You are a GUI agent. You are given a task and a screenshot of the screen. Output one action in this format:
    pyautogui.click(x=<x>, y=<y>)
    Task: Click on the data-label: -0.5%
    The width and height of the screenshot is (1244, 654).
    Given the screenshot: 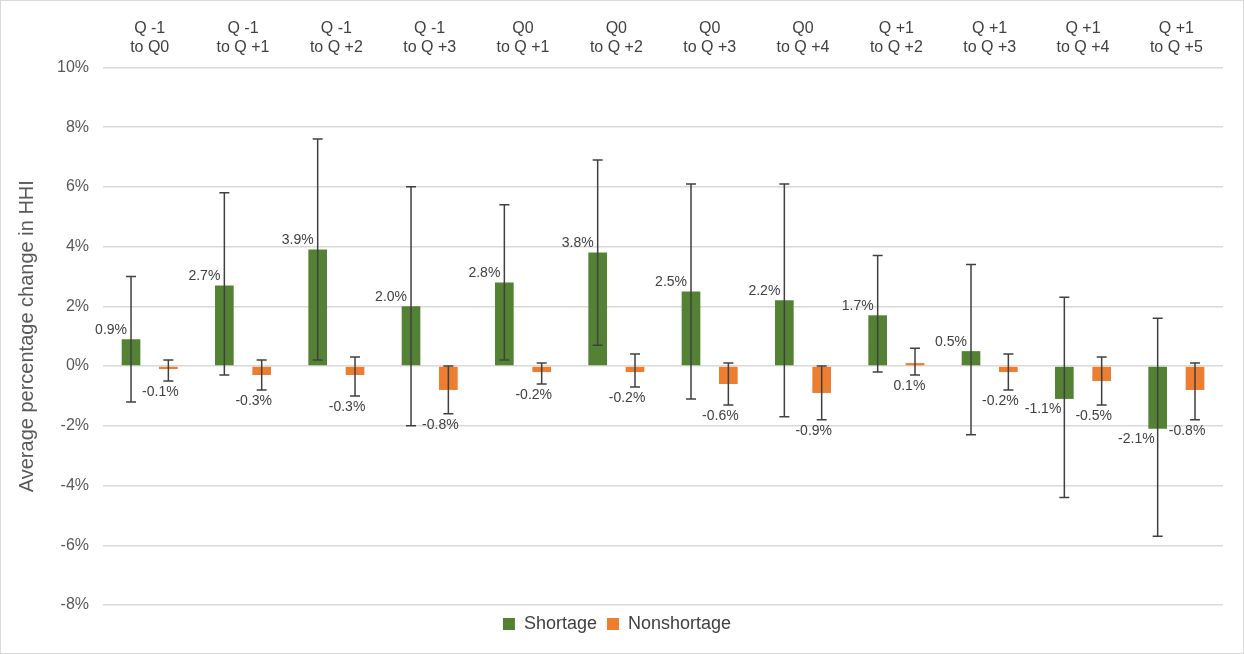 What is the action you would take?
    pyautogui.click(x=1093, y=414)
    